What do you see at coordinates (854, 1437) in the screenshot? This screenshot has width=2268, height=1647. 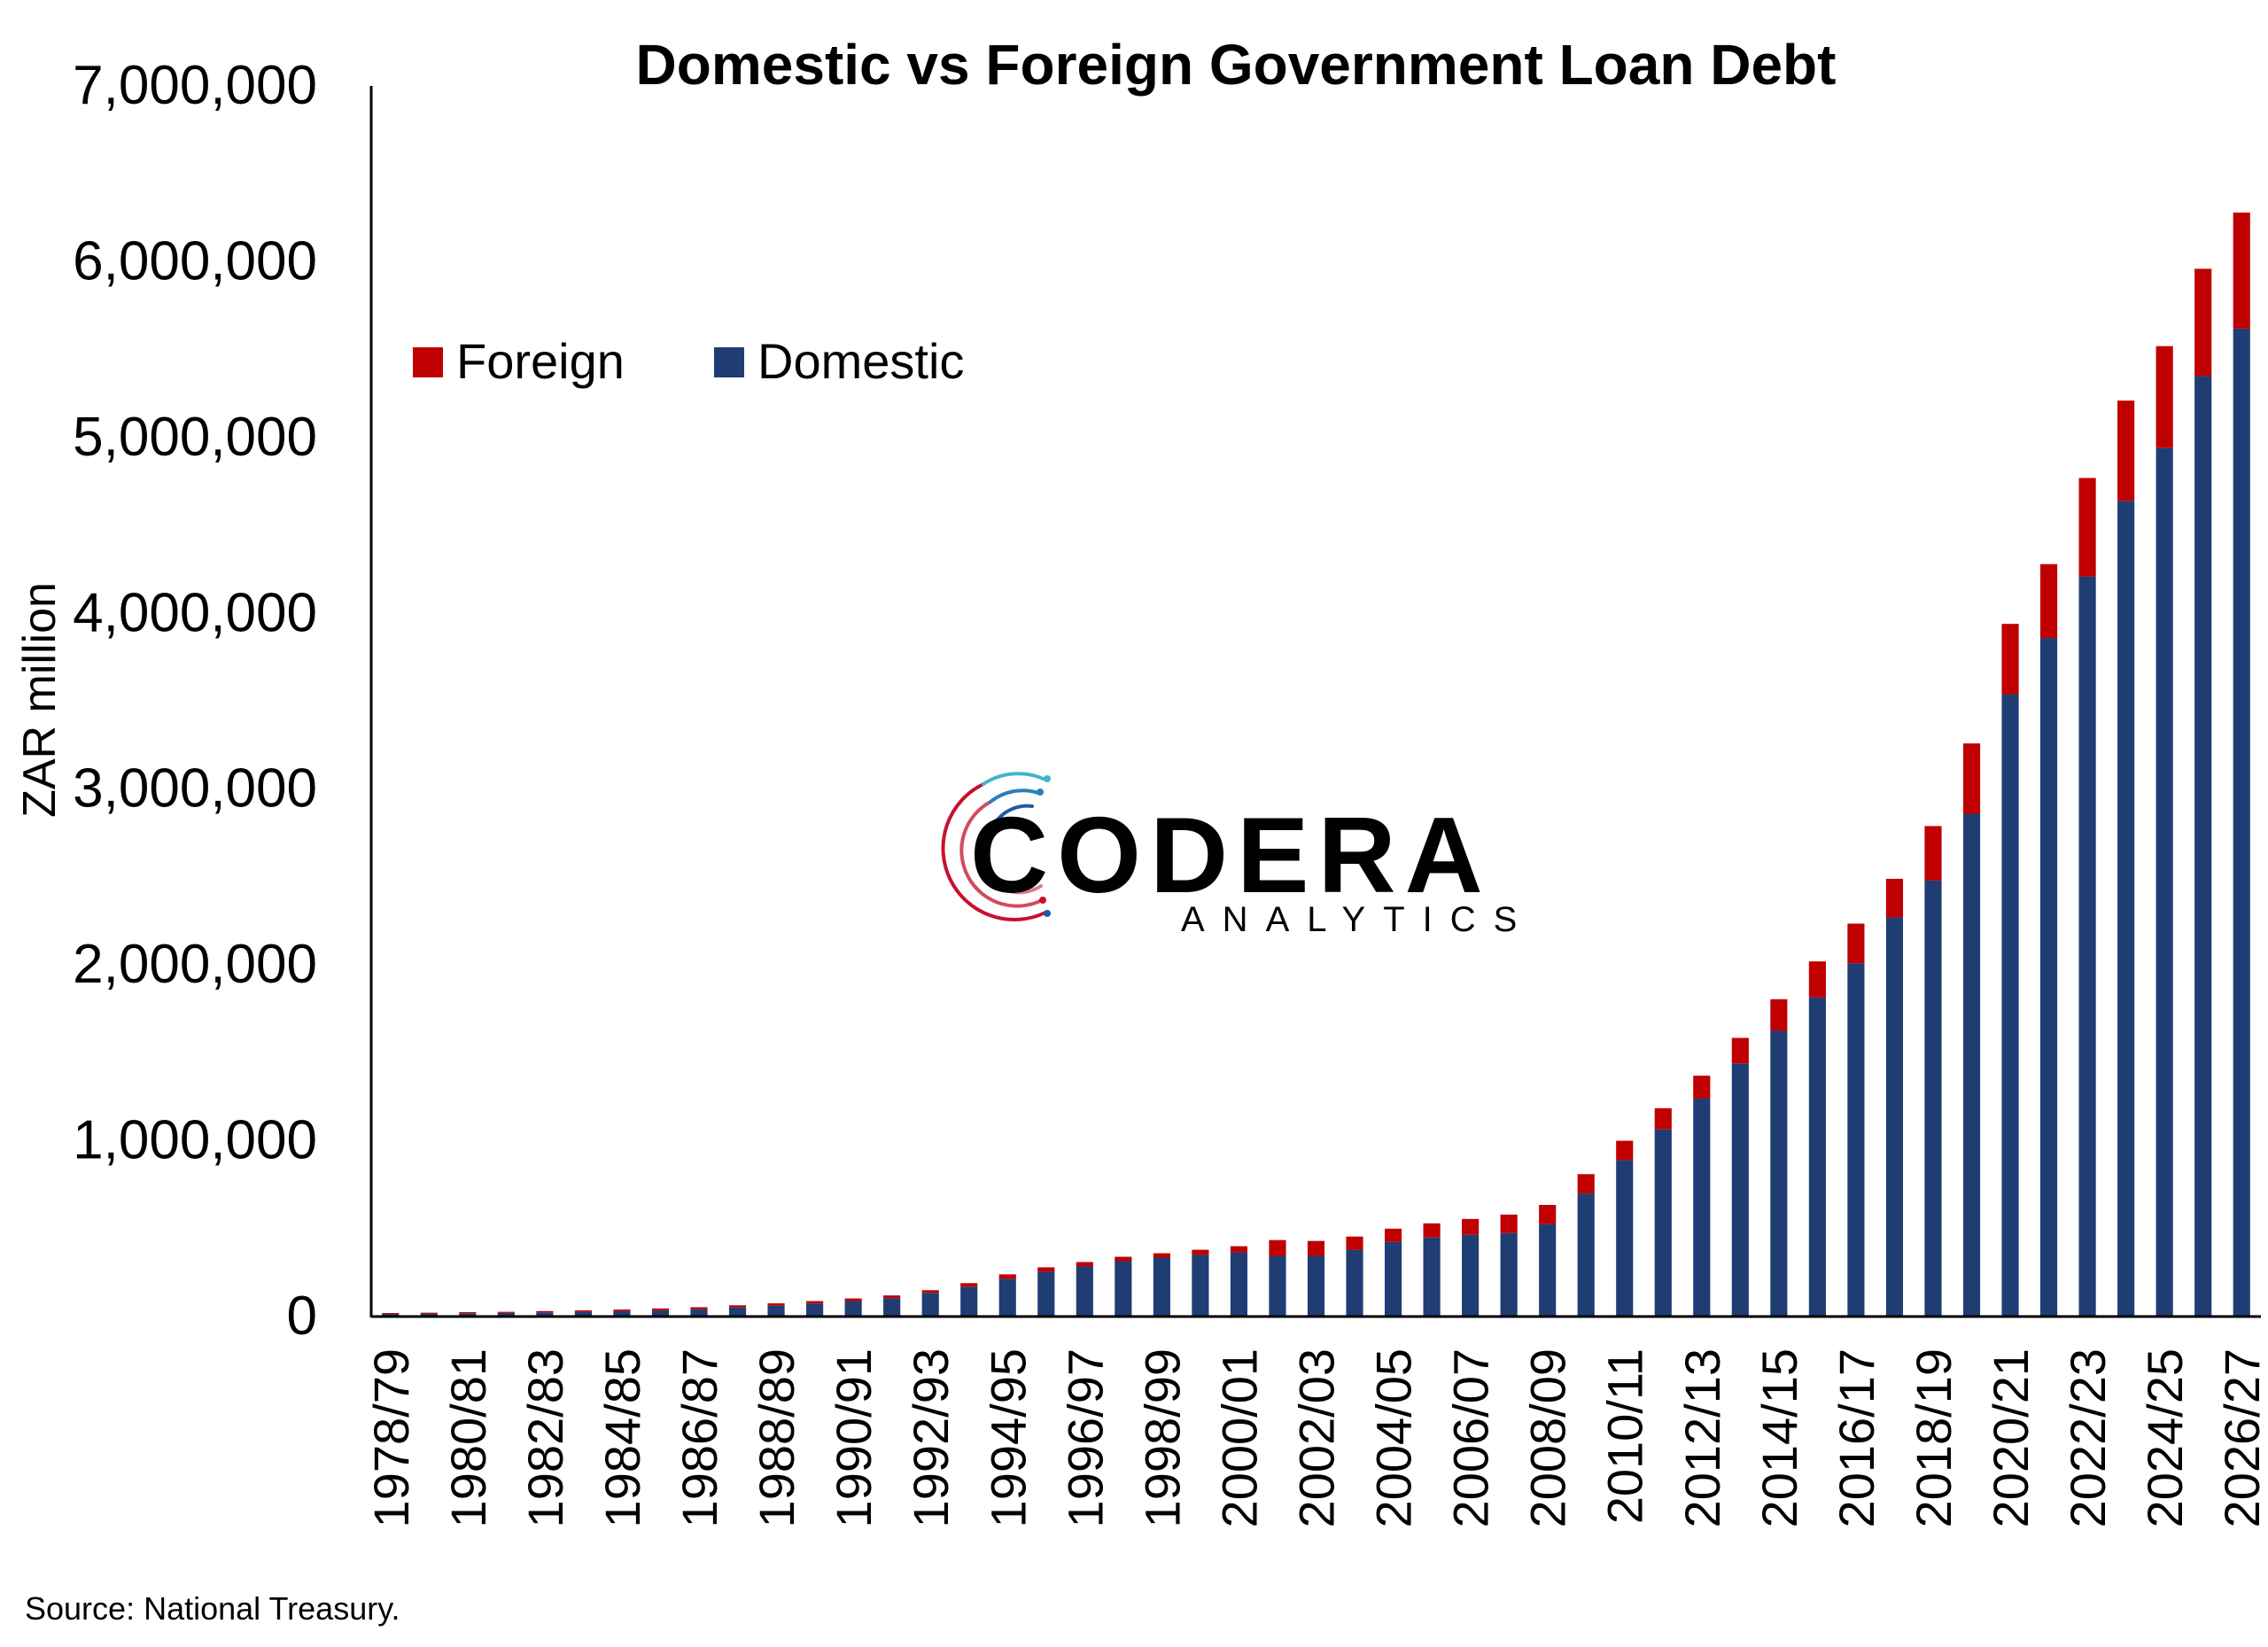 I see `x-tick-label: 1990/91` at bounding box center [854, 1437].